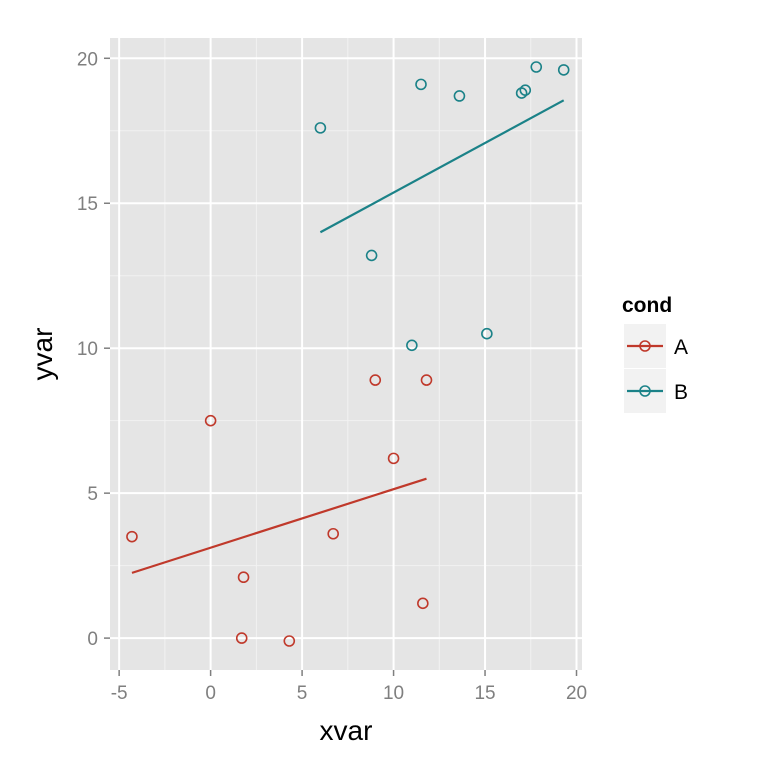 The image size is (768, 768). I want to click on legend-point-B, so click(645, 391).